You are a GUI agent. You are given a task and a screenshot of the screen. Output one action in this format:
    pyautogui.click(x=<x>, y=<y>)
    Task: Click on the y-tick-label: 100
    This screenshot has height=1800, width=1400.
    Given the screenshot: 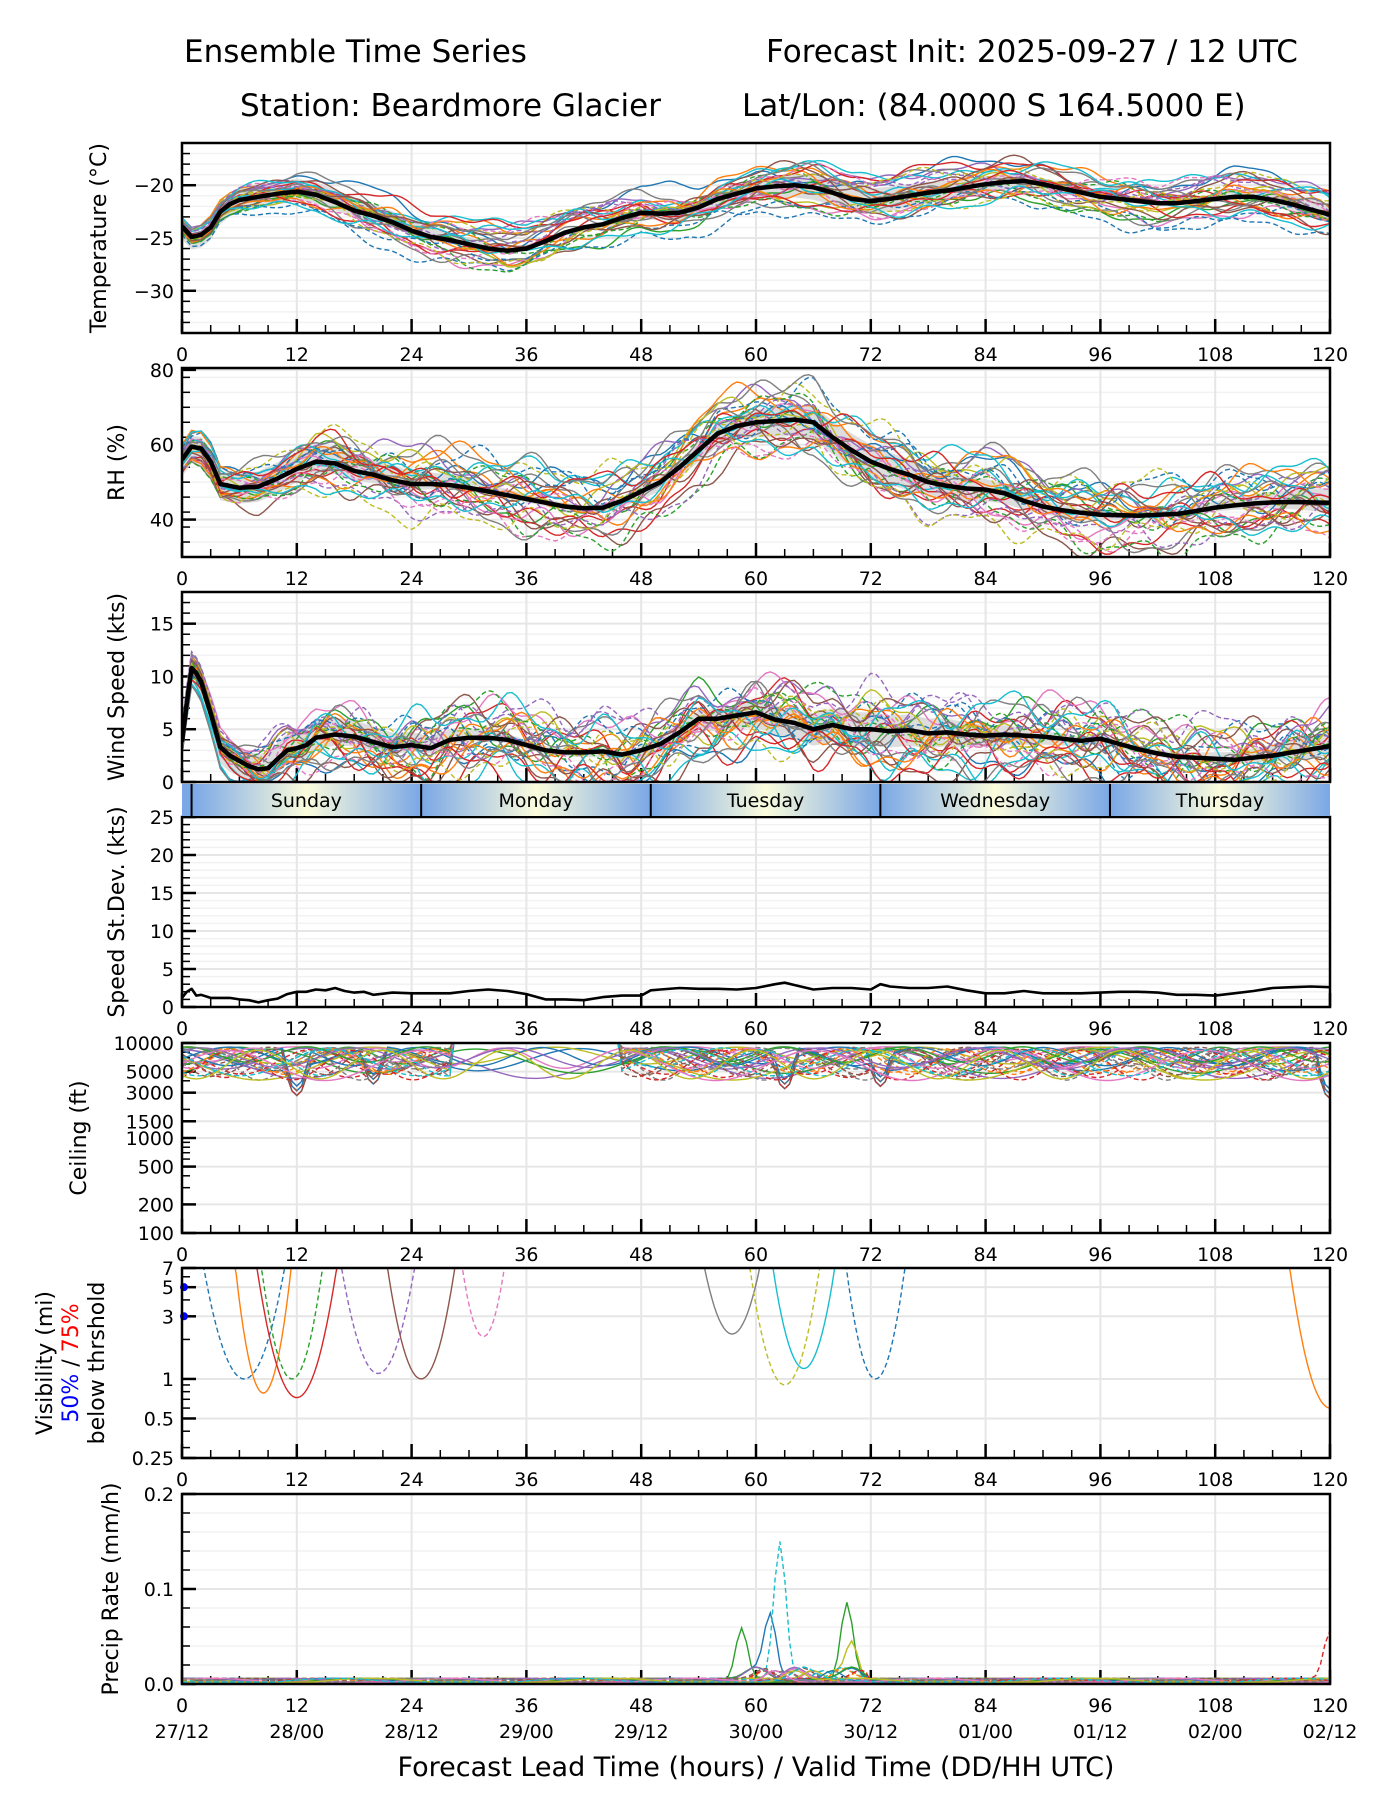 What is the action you would take?
    pyautogui.click(x=156, y=1234)
    